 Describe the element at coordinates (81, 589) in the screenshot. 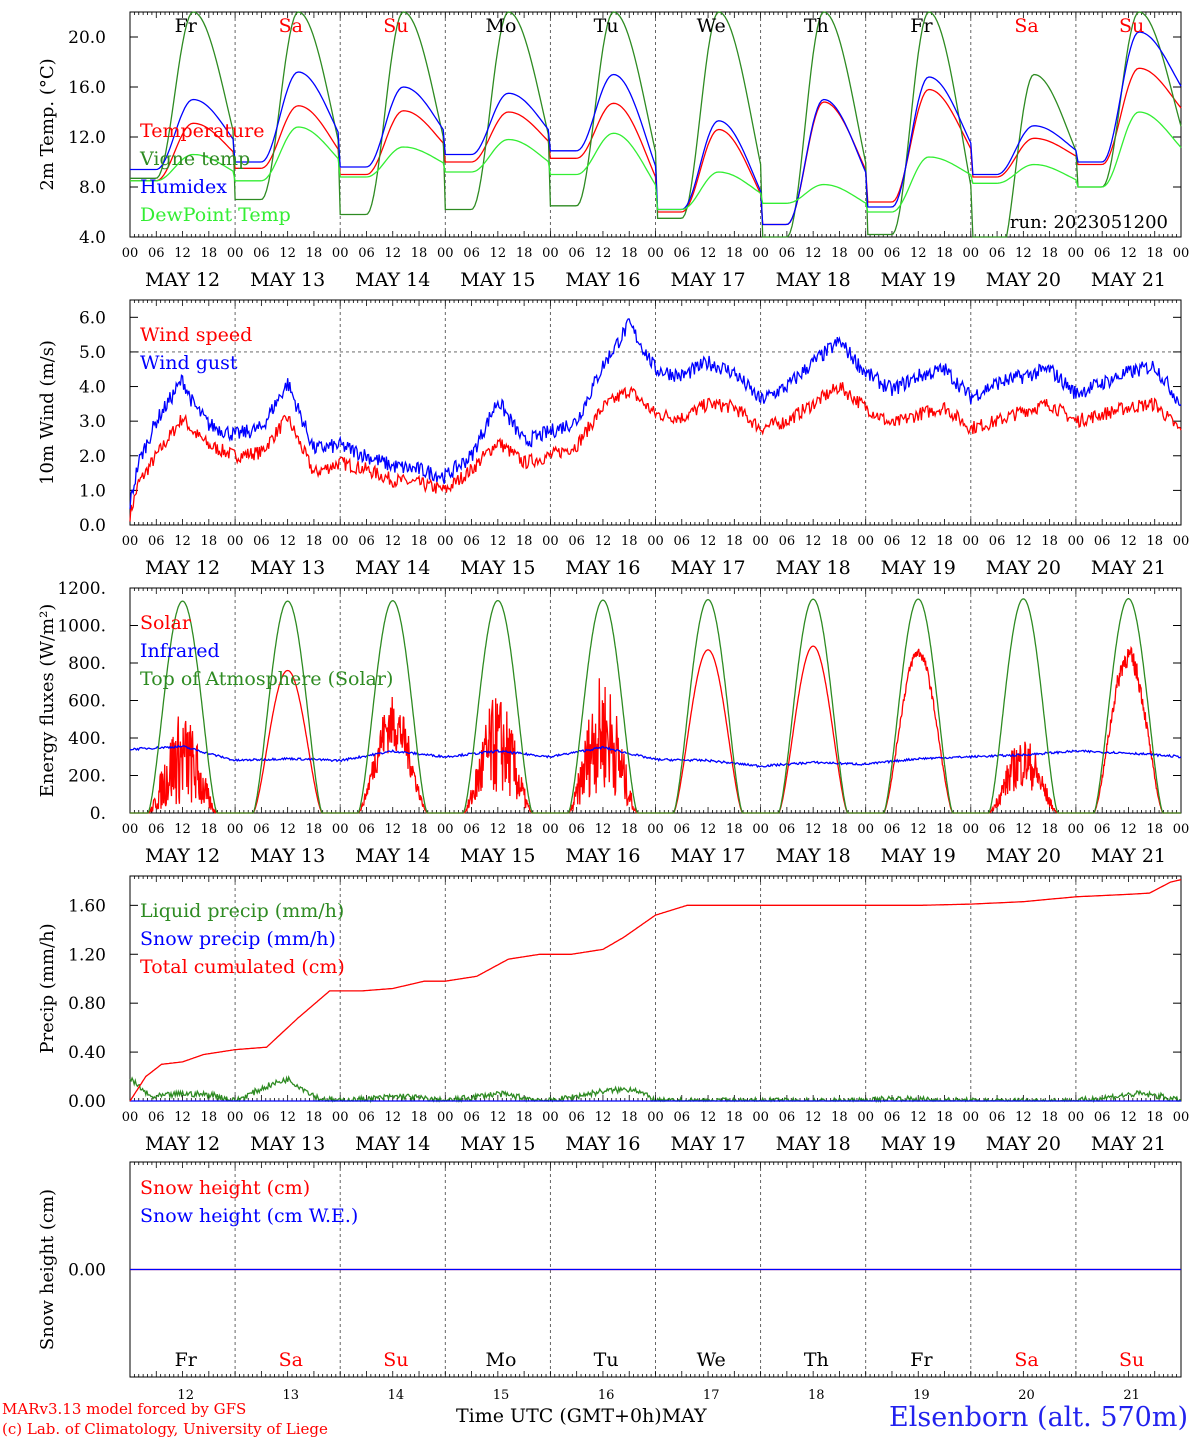

I see `y-tick-label: 1200.` at that location.